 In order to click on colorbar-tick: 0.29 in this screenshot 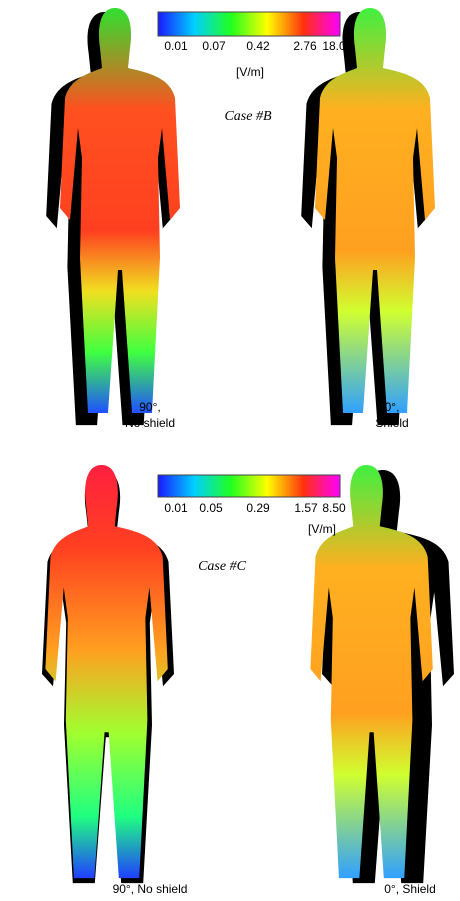, I will do `click(258, 508)`.